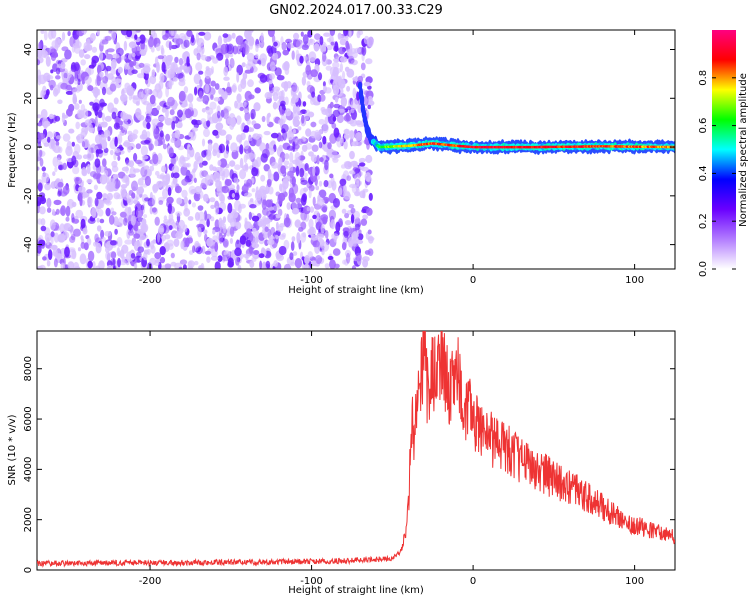  Describe the element at coordinates (28, 196) in the screenshot. I see `y-tick-label: -20` at that location.